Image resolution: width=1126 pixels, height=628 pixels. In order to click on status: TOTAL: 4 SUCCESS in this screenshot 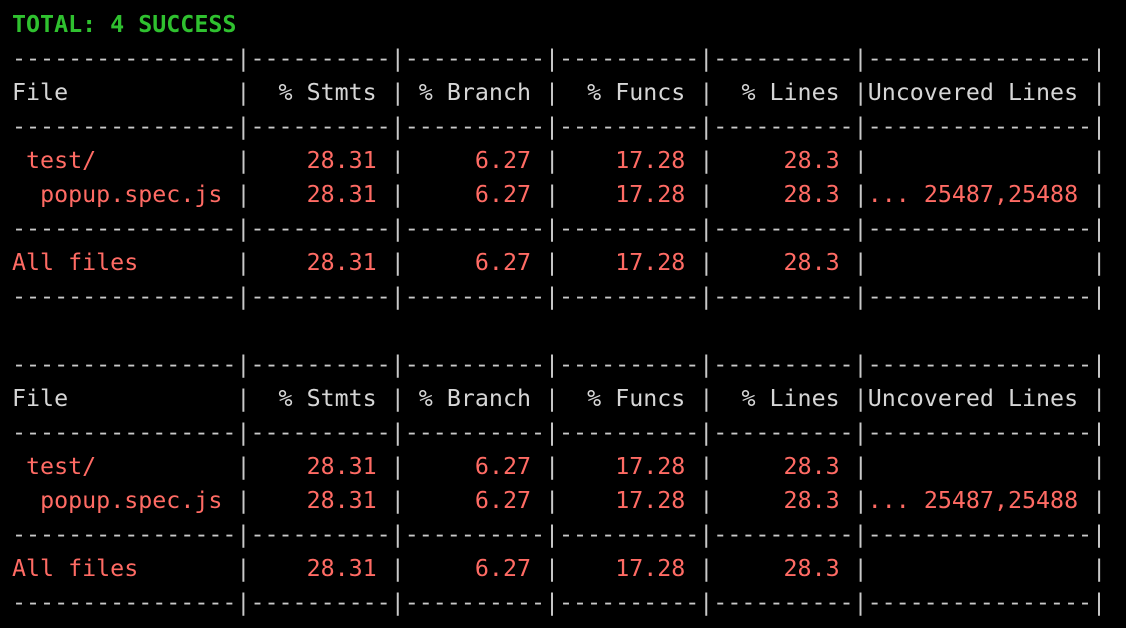, I will do `click(124, 24)`.